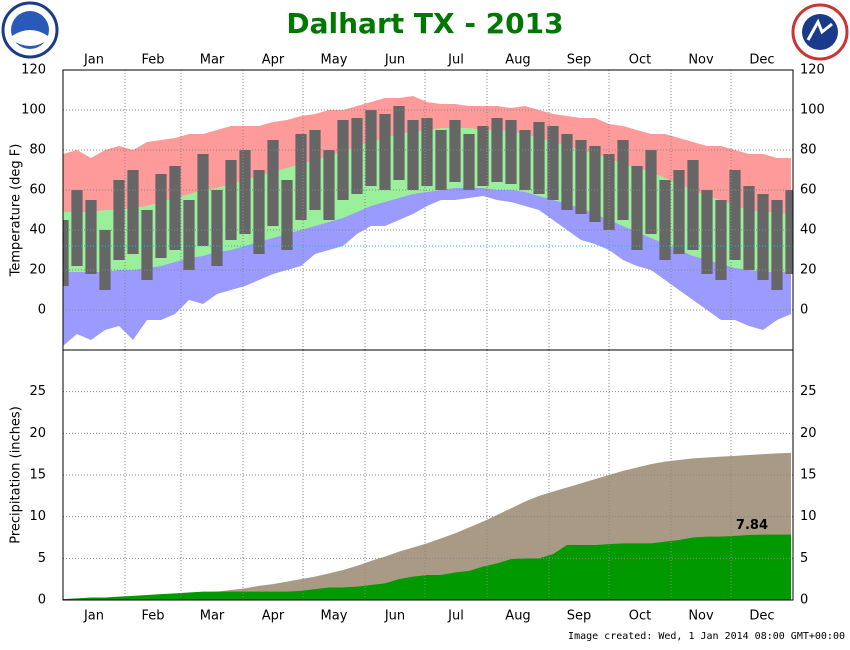  What do you see at coordinates (820, 32) in the screenshot?
I see `nws-logo` at bounding box center [820, 32].